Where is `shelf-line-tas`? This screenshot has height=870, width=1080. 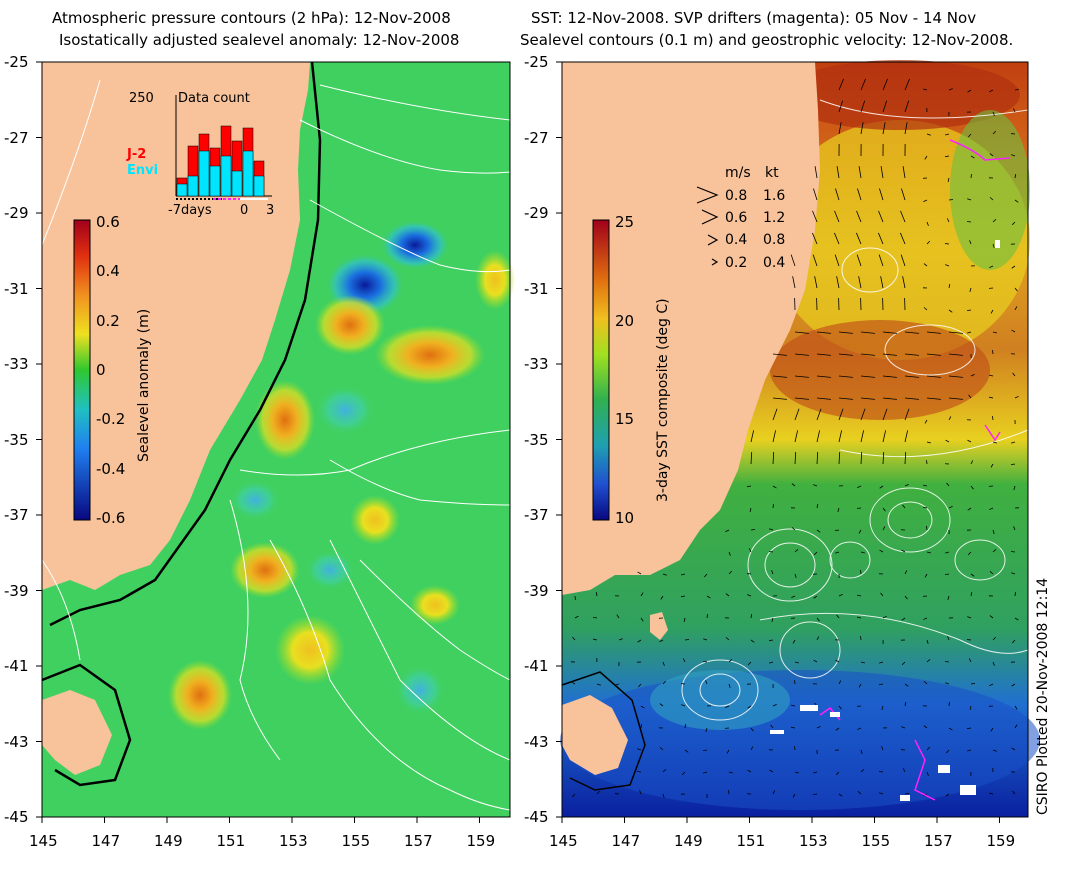 shelf-line-tas is located at coordinates (603, 731).